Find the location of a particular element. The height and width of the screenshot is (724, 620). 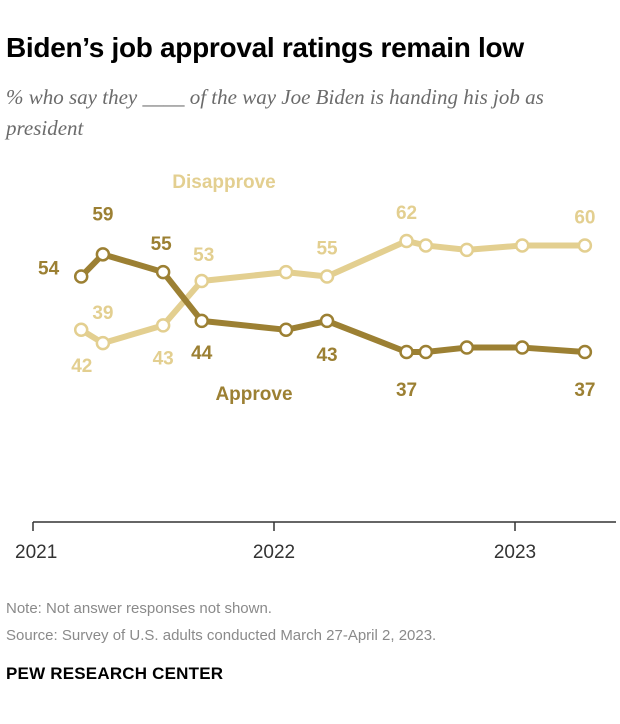

data-label-disapprove: 53 is located at coordinates (203, 255).